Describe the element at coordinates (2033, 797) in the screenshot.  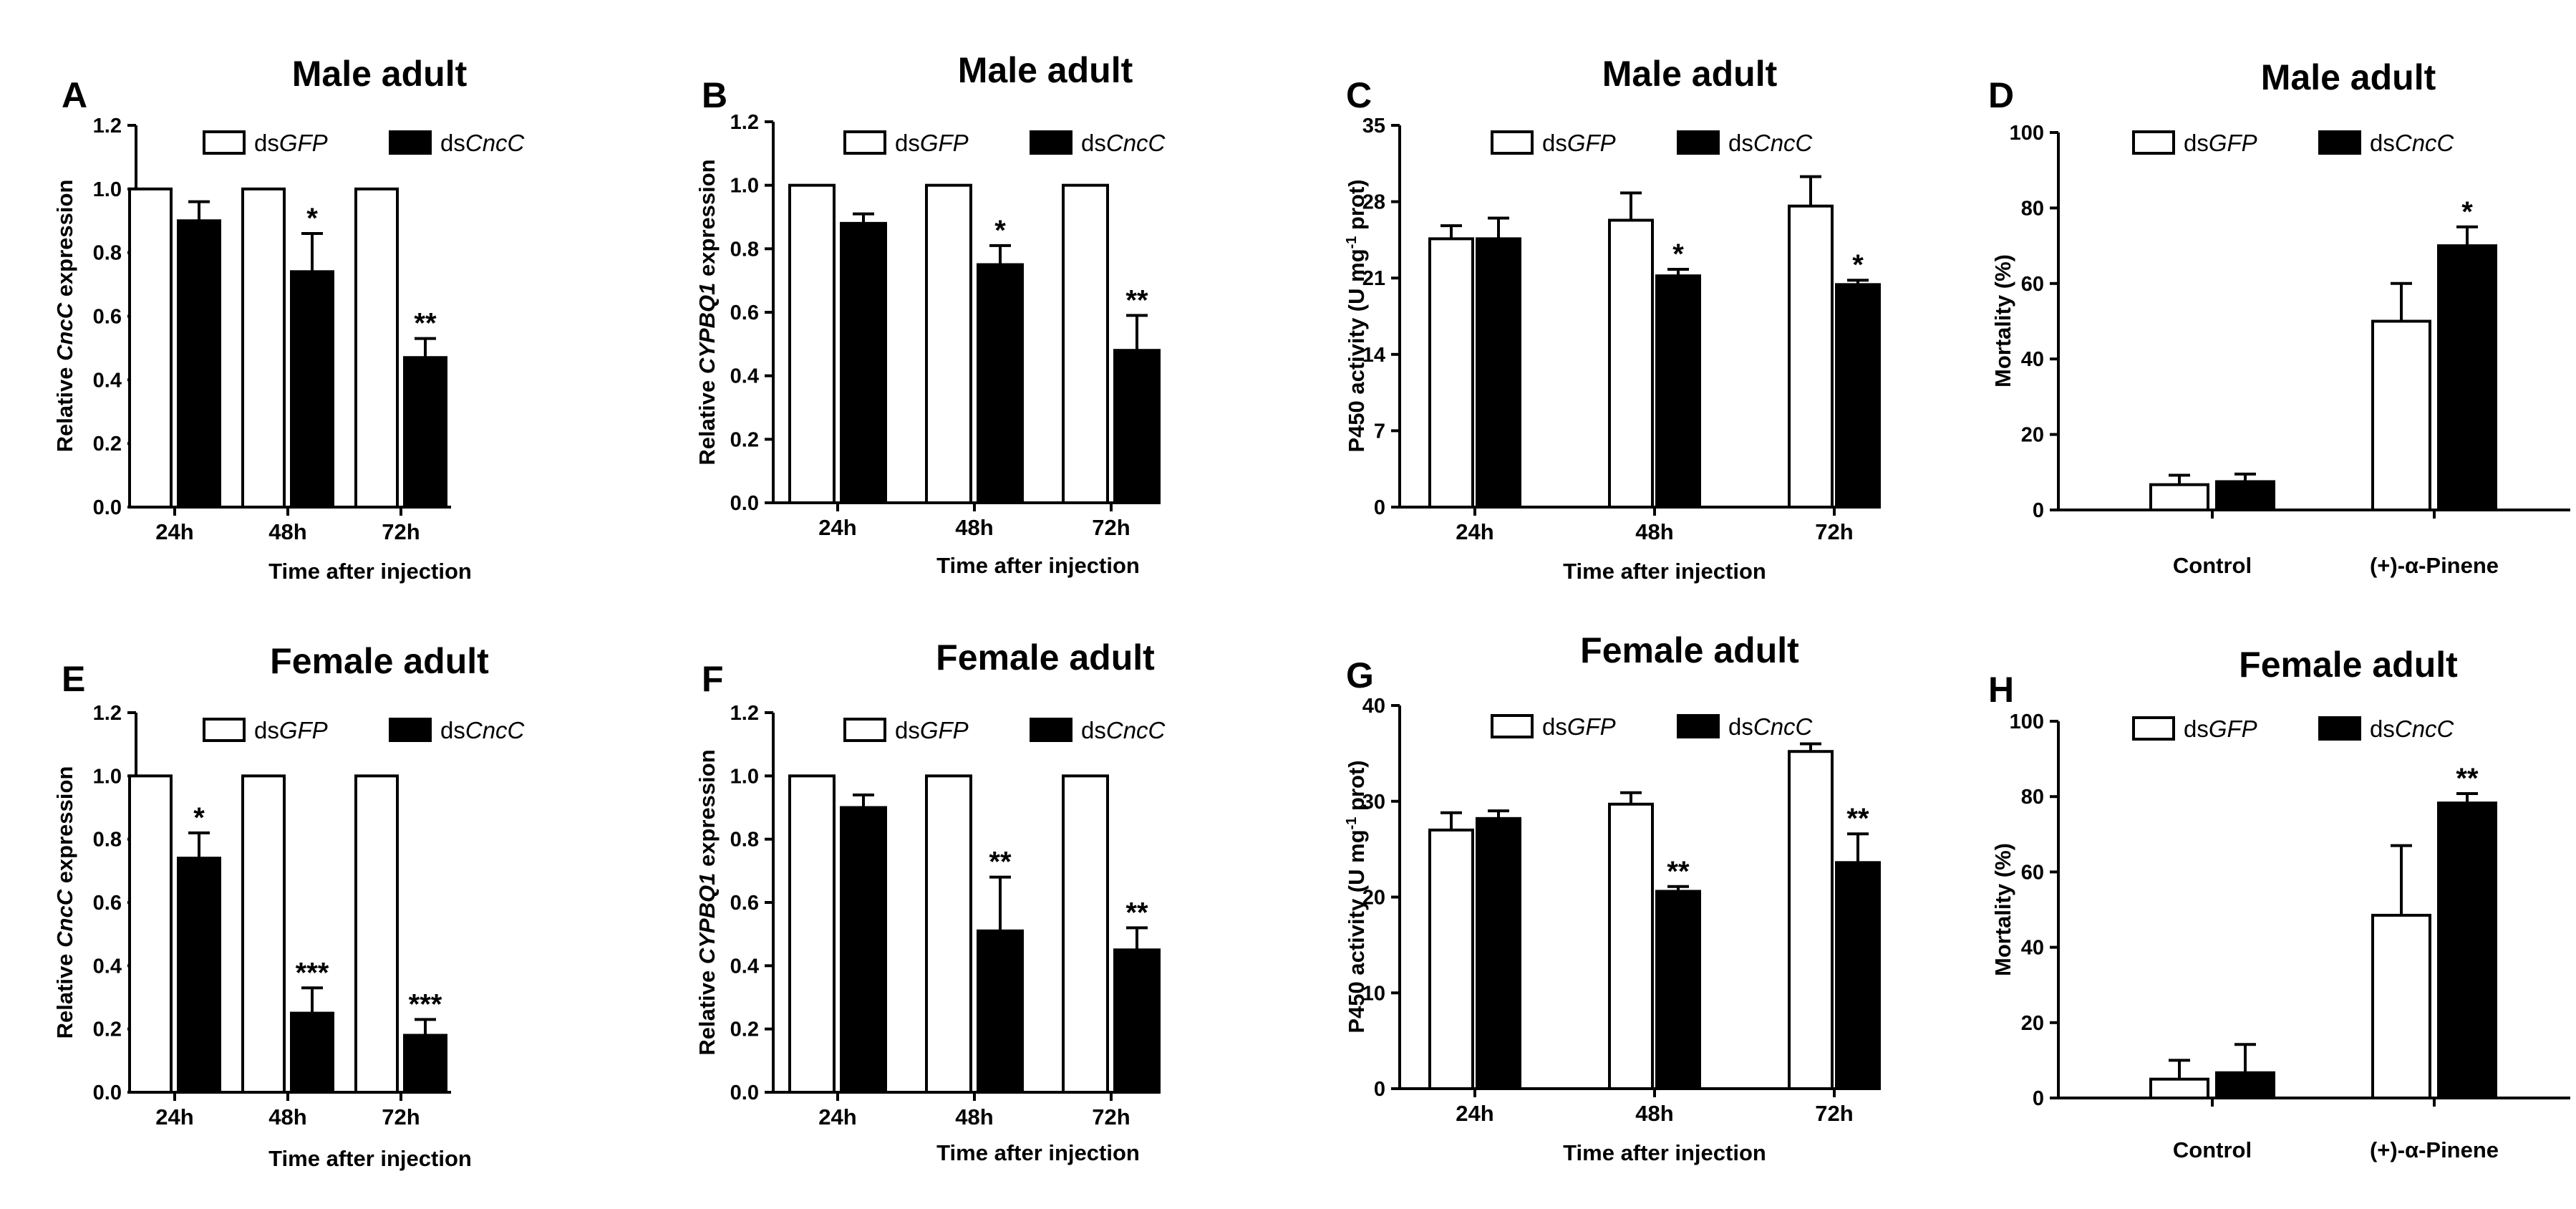
I see `y-tick-label: 80` at that location.